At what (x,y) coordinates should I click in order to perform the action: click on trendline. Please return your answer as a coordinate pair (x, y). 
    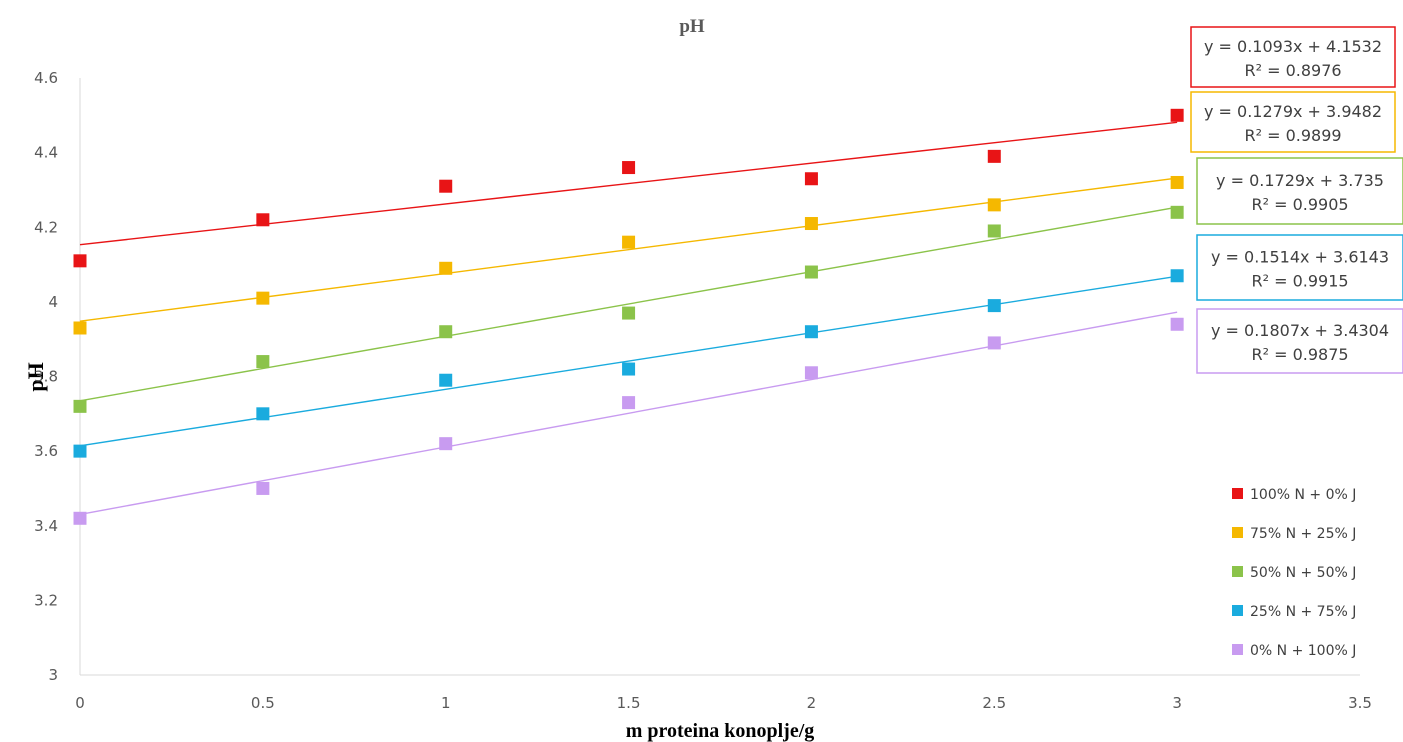
    Looking at the image, I should click on (628, 183).